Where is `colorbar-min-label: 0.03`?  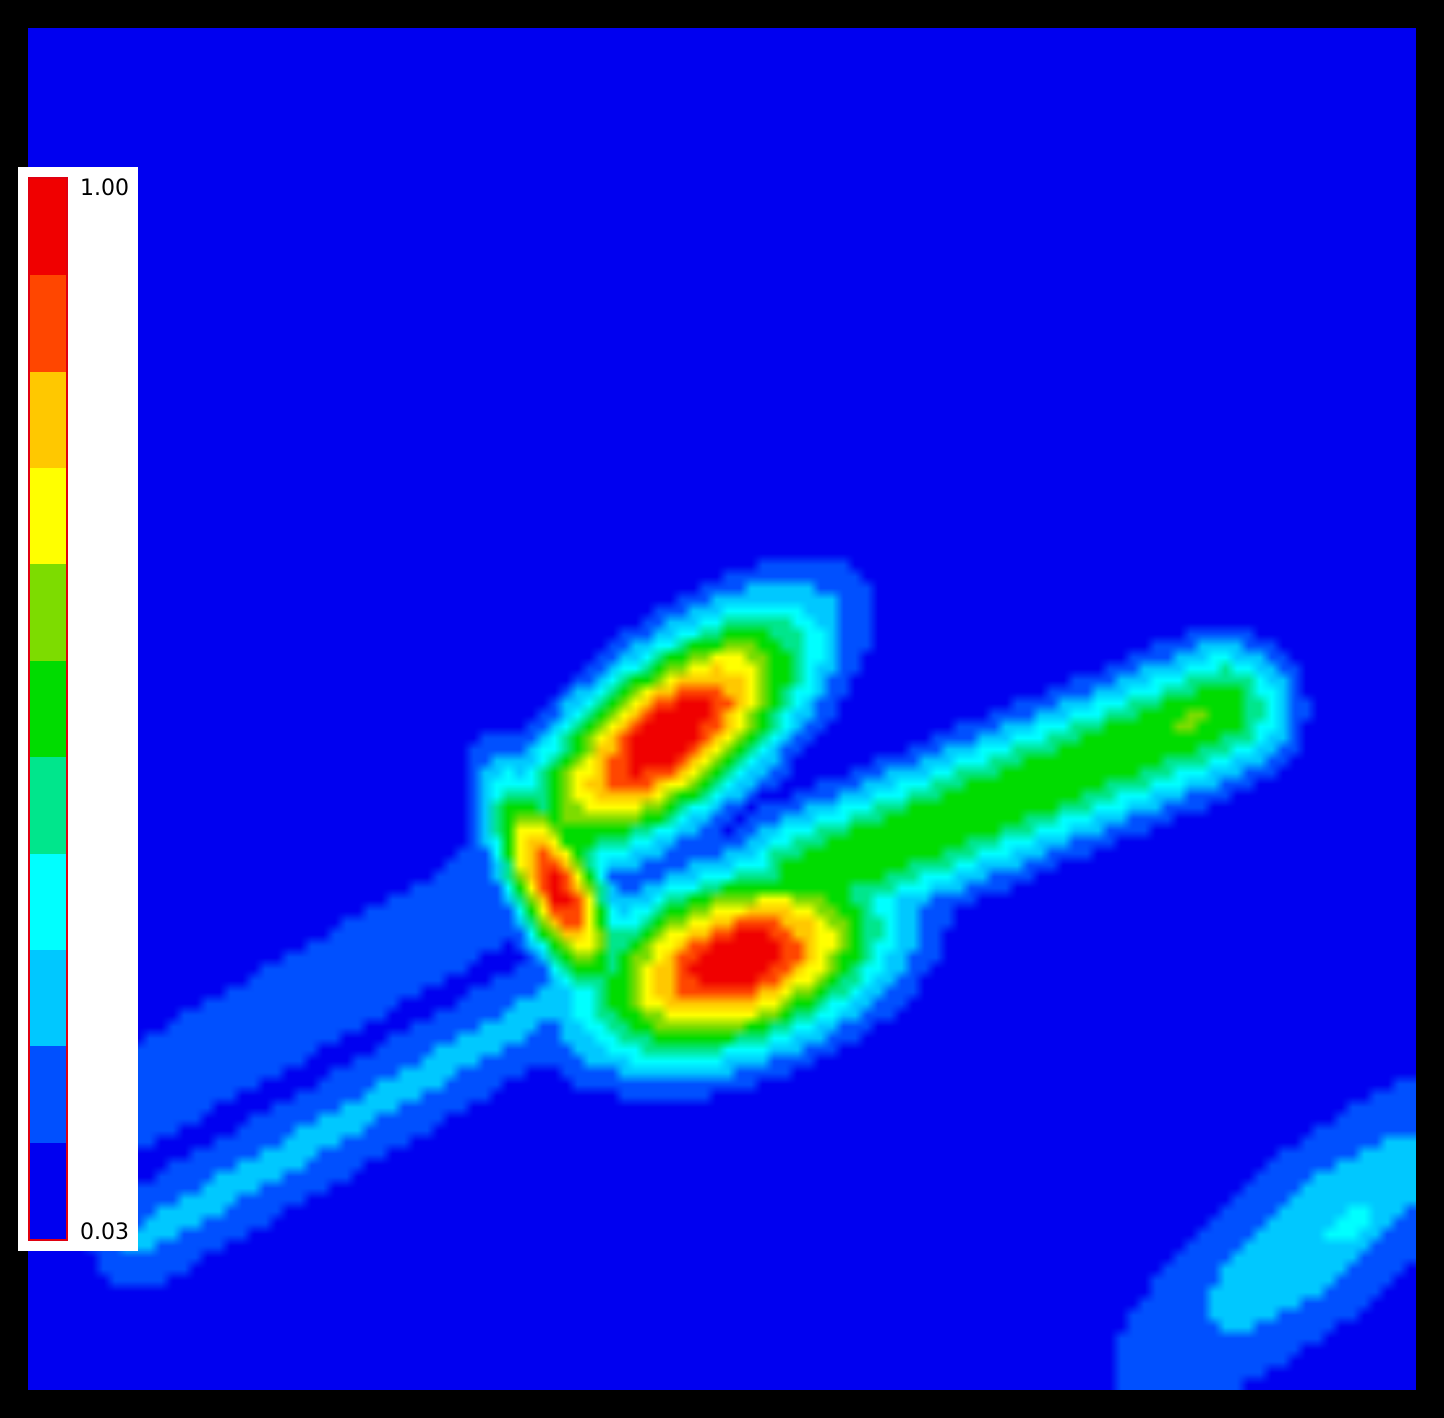
colorbar-min-label: 0.03 is located at coordinates (104, 1232).